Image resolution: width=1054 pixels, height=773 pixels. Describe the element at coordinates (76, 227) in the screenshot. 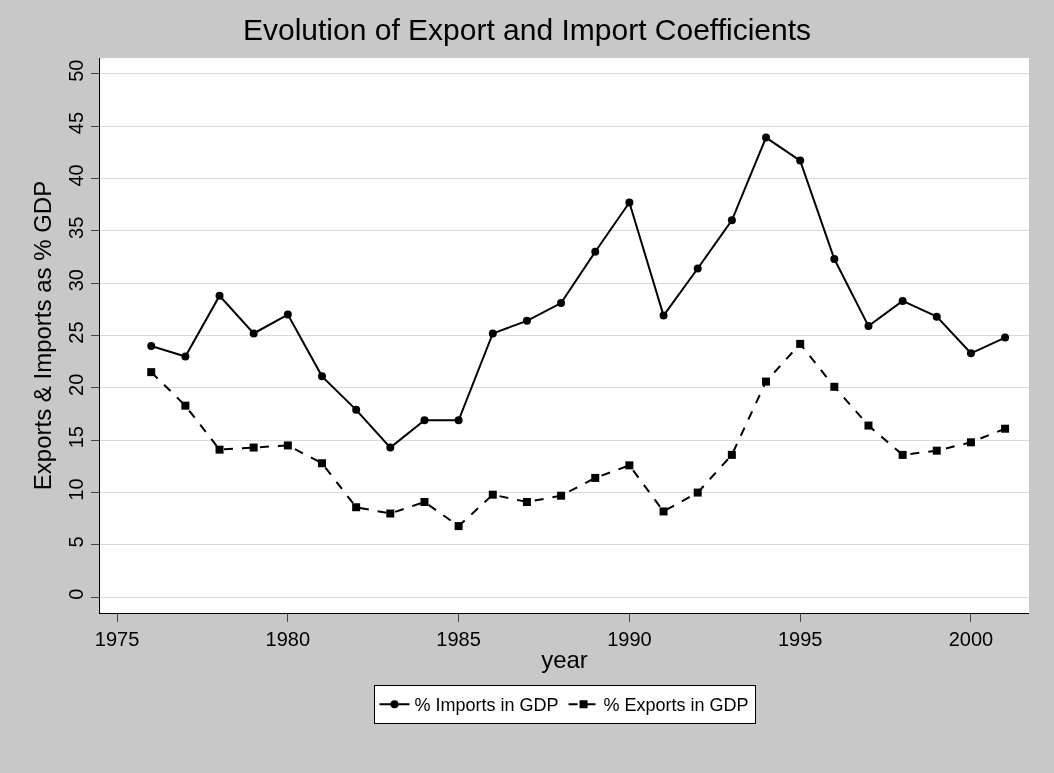

I see `y-tick-label: 35` at that location.